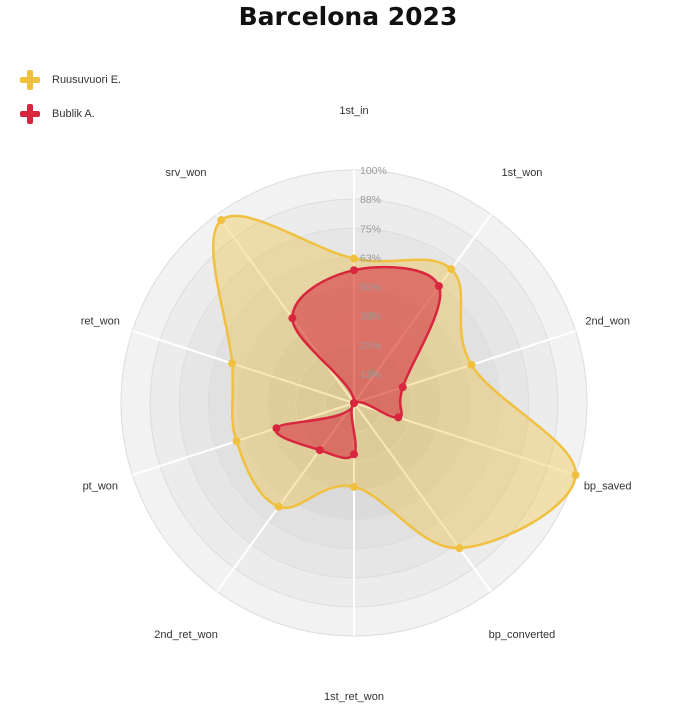 Image resolution: width=696 pixels, height=720 pixels. I want to click on tick-label: 50%, so click(370, 288).